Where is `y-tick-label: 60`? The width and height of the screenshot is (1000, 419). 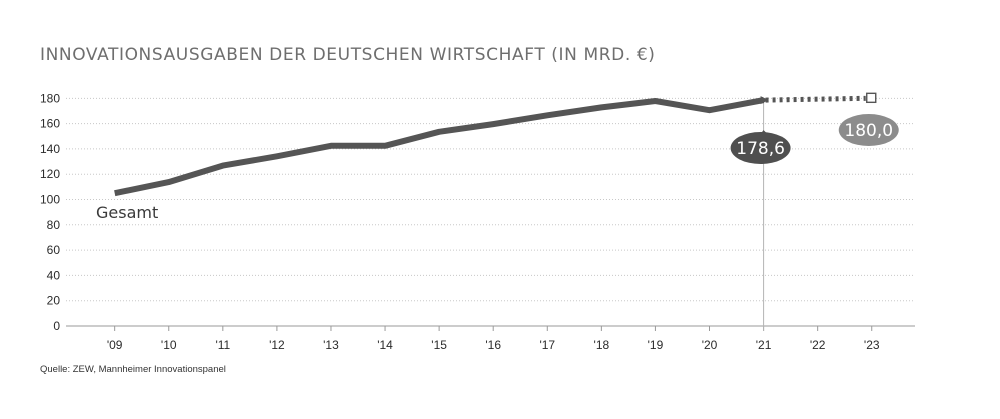 y-tick-label: 60 is located at coordinates (54, 250).